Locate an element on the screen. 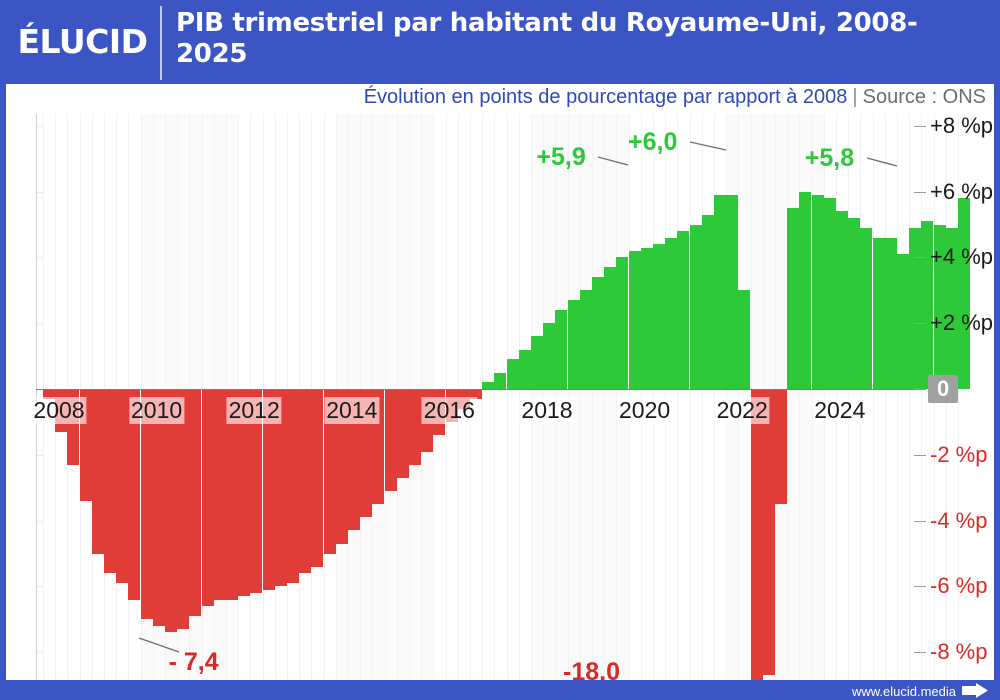  y-axis-label: -4 %p is located at coordinates (959, 520).